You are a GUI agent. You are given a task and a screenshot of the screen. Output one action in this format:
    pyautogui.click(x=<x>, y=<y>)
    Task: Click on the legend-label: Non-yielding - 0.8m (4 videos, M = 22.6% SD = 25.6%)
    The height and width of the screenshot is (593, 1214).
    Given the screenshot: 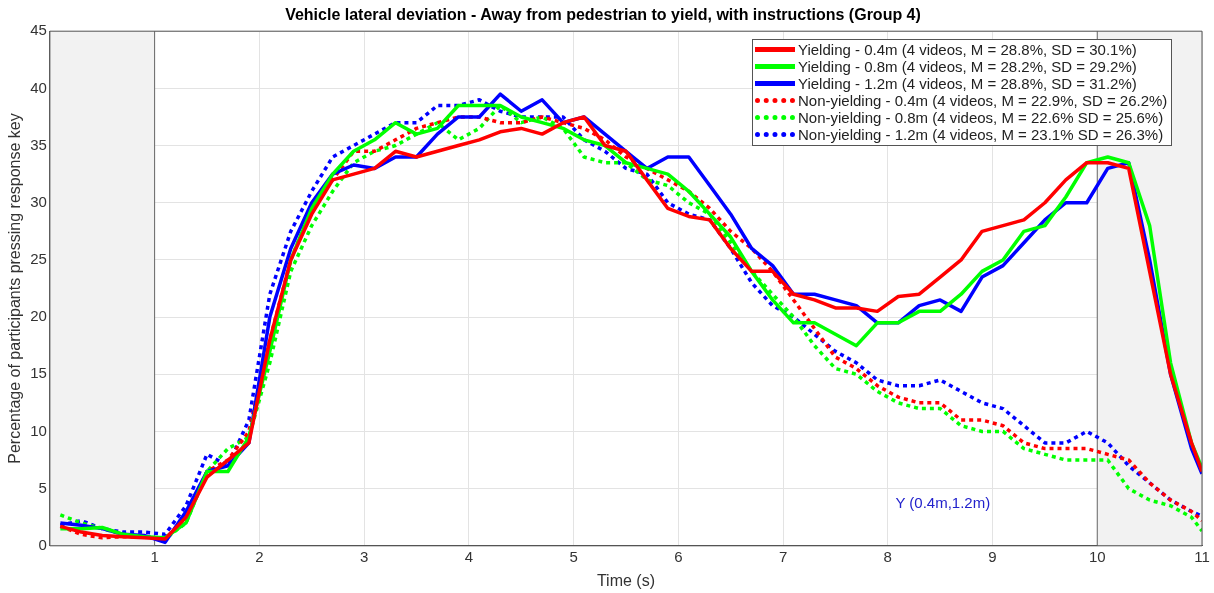 What is the action you would take?
    pyautogui.click(x=981, y=118)
    